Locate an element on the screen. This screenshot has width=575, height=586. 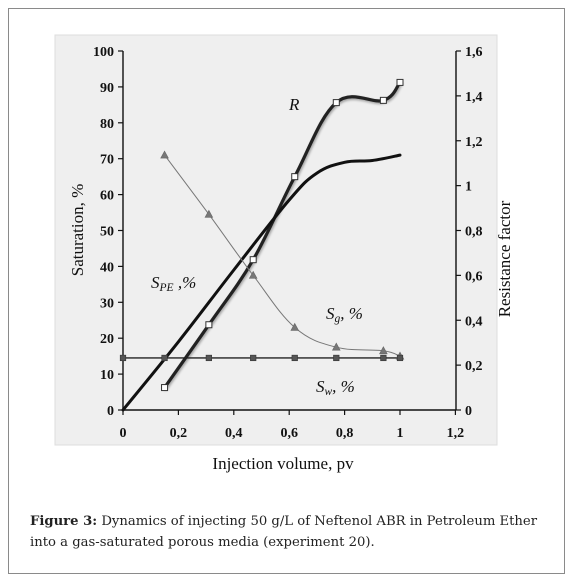
series-label-sg: Sg, % is located at coordinates (344, 314).